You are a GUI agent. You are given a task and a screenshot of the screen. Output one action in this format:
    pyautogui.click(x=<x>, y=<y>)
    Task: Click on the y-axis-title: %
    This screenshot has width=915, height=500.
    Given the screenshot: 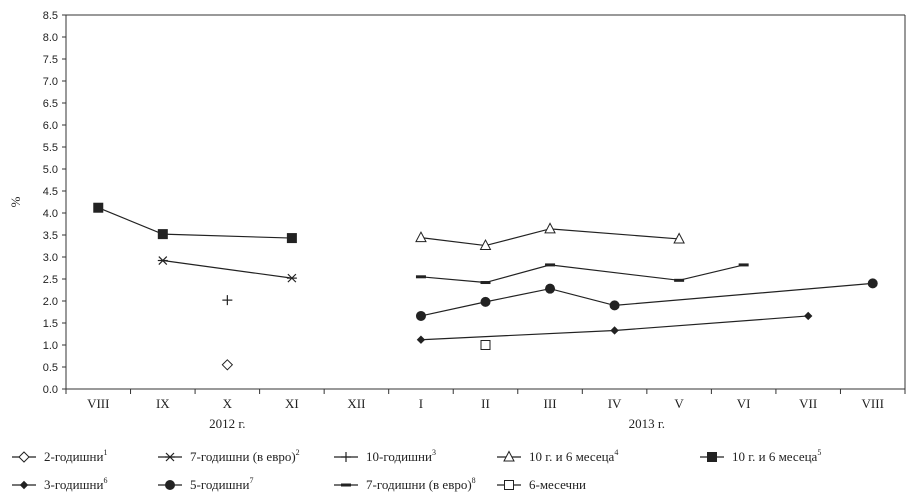 What is the action you would take?
    pyautogui.click(x=15, y=201)
    